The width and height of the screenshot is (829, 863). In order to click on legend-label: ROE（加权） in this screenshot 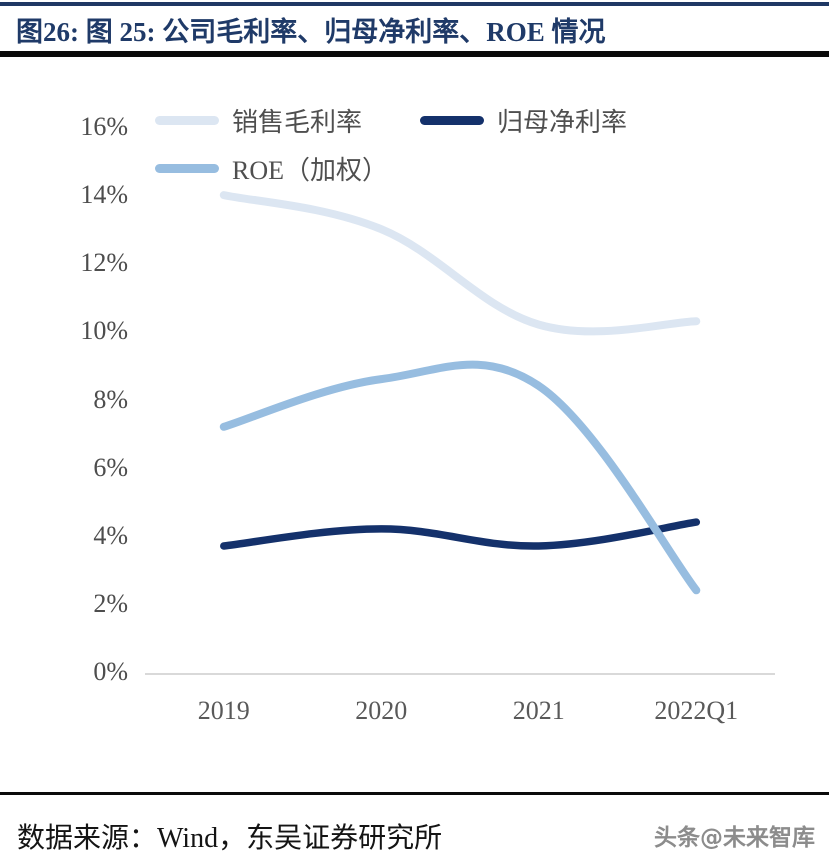, I will do `click(310, 170)`.